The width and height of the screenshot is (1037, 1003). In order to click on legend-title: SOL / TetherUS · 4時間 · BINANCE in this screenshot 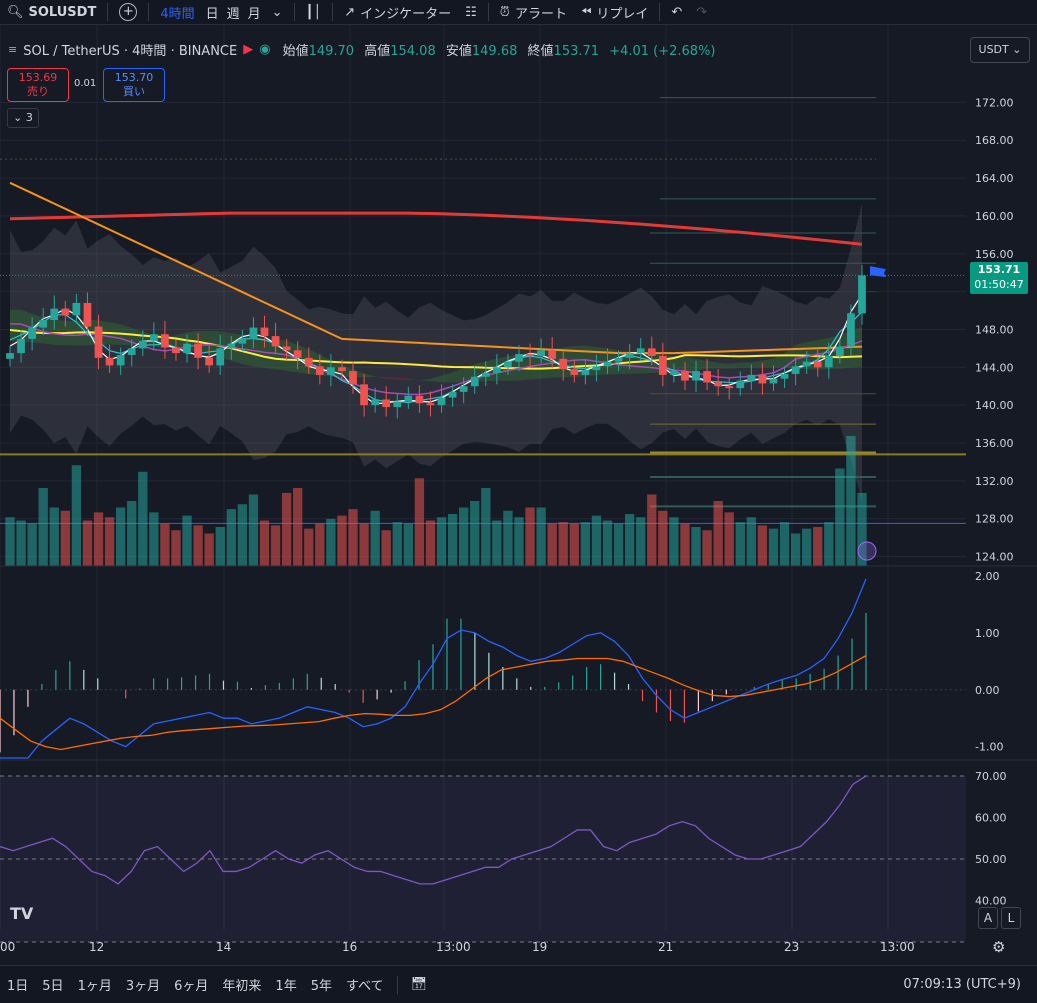, I will do `click(130, 51)`.